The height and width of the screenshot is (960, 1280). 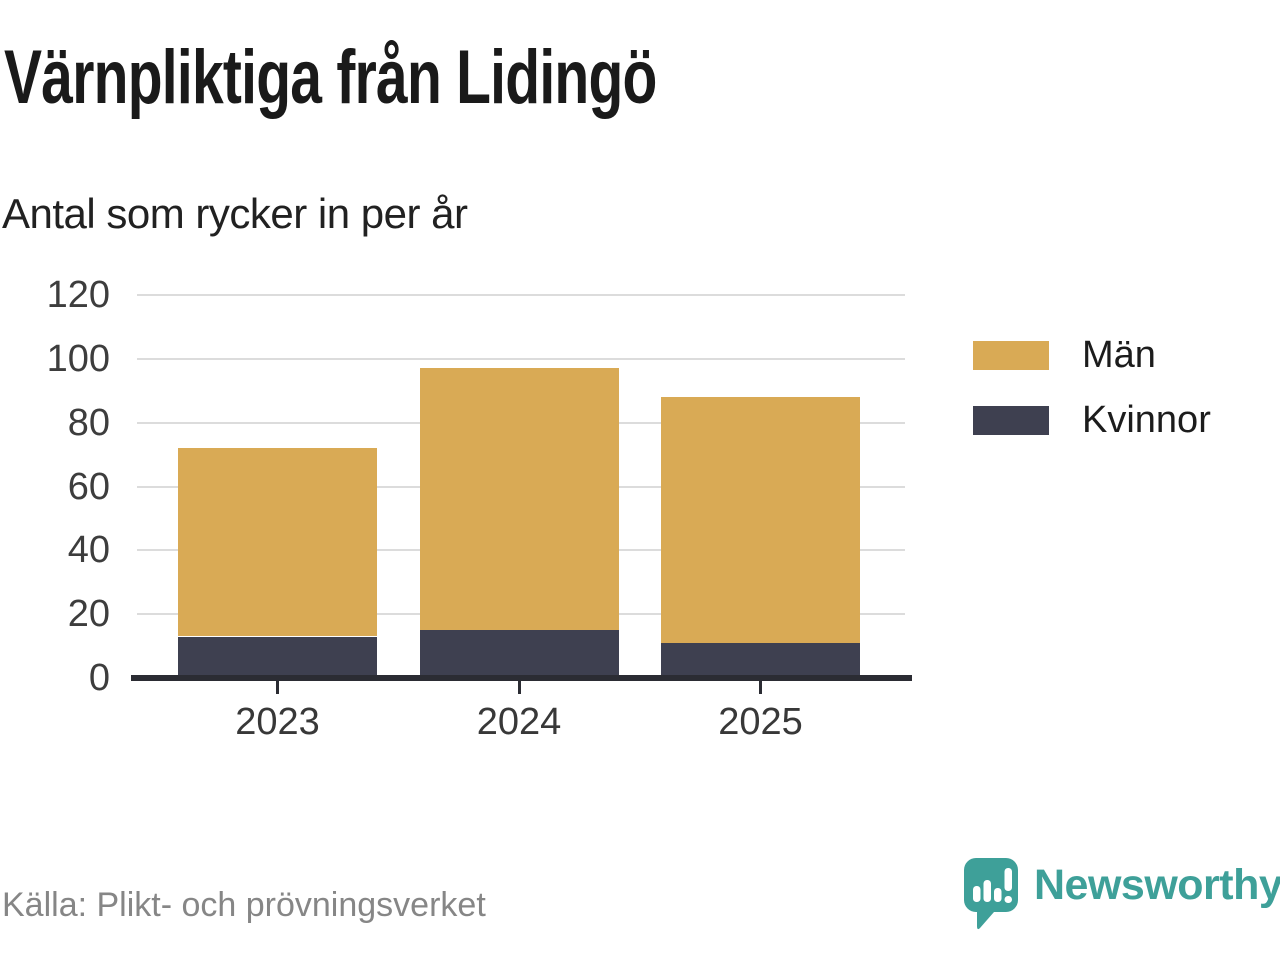 I want to click on legend-item-man: Män, so click(x=1092, y=355).